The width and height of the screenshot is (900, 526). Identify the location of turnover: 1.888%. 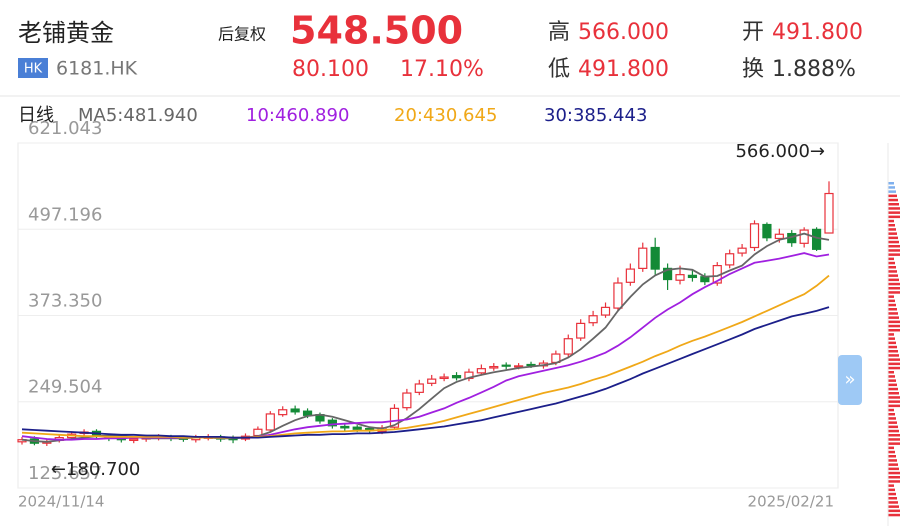
(814, 69).